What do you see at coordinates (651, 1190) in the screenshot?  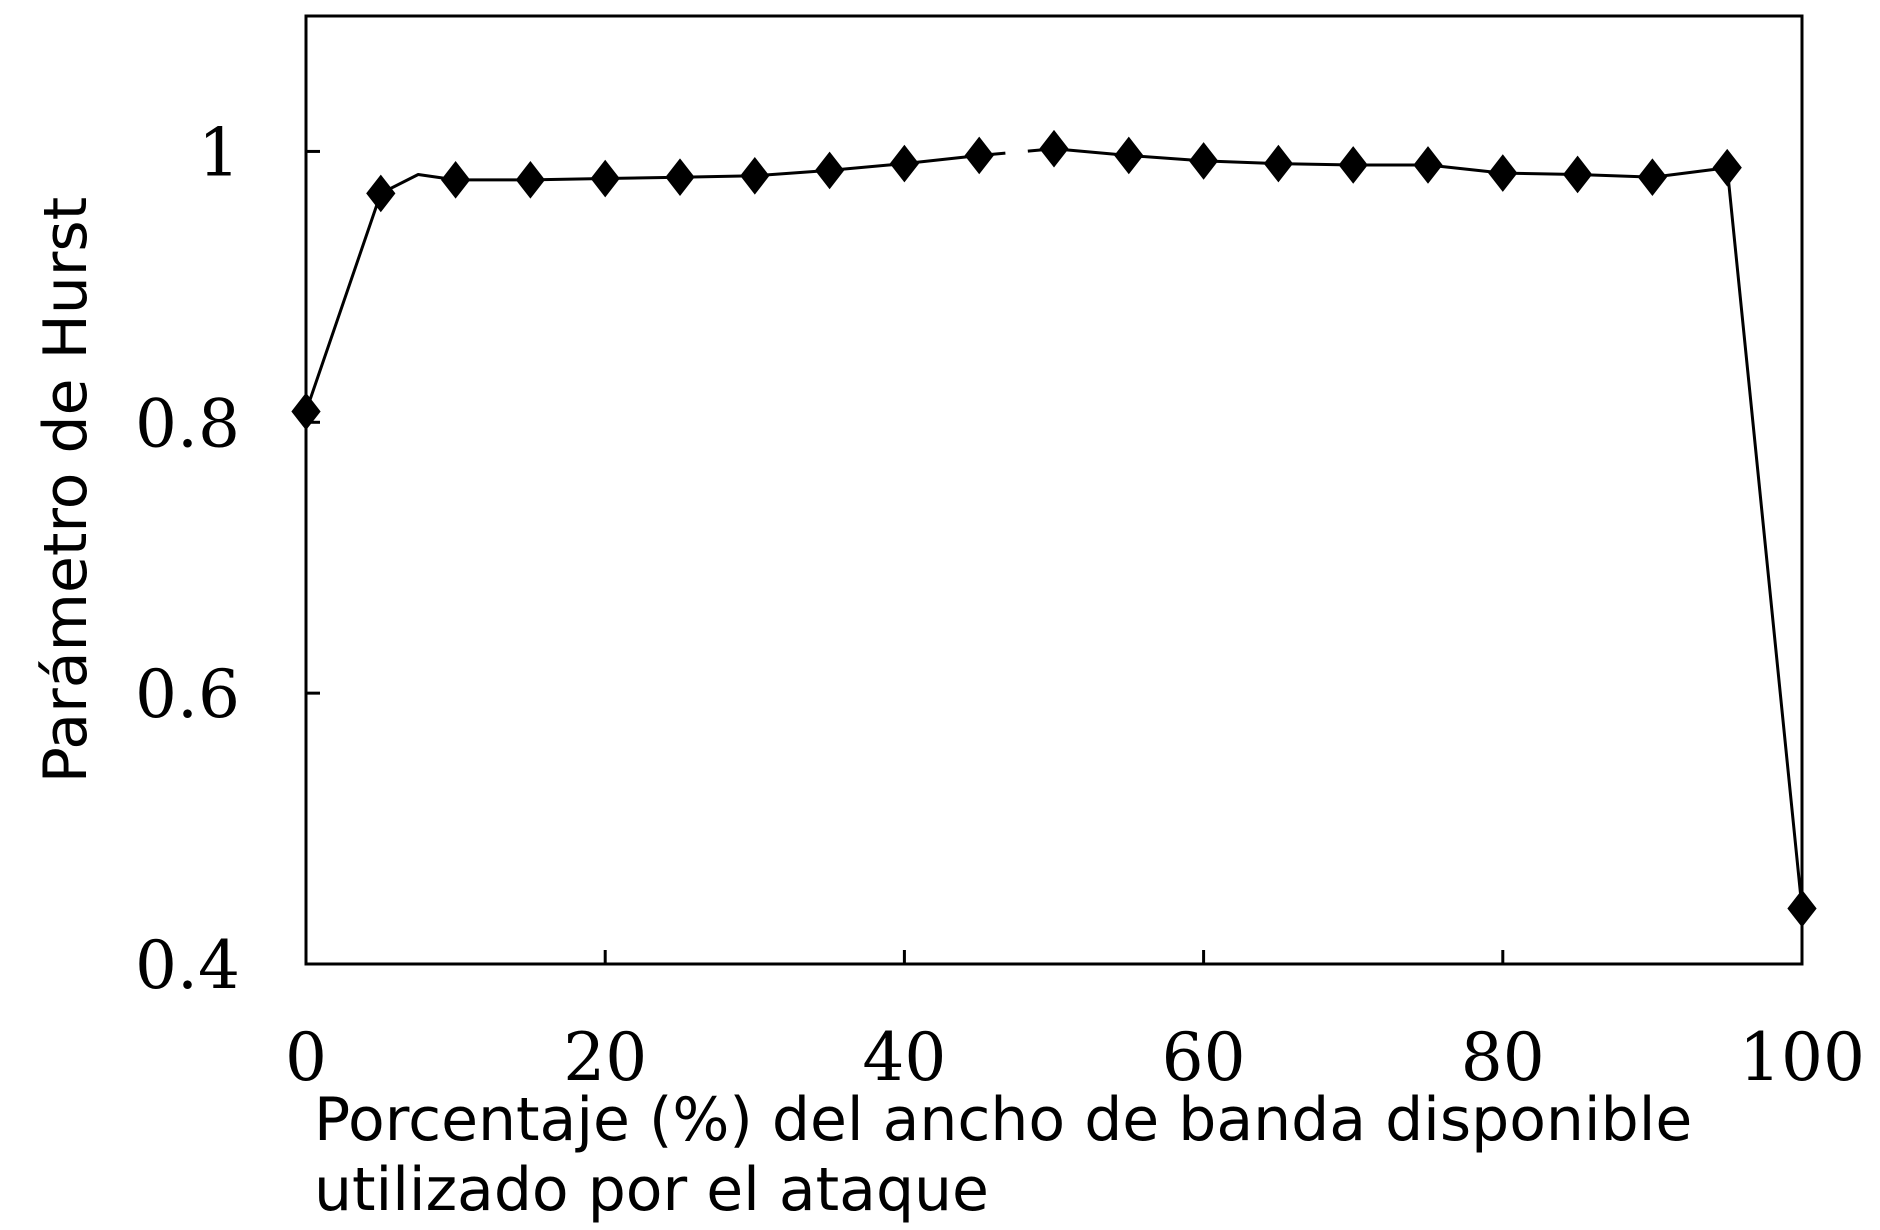 I see `x-axis-title-line: utilizado por el ataque` at bounding box center [651, 1190].